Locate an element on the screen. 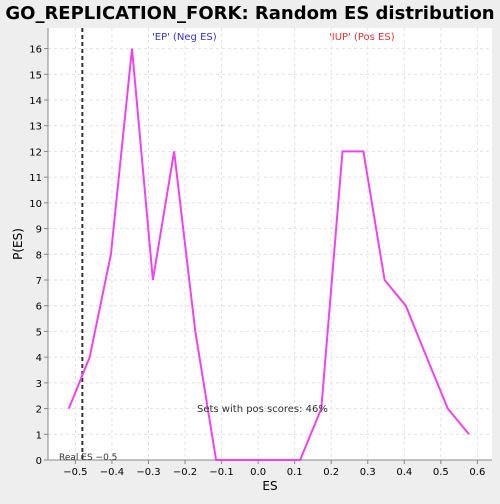 The width and height of the screenshot is (500, 504). pos-scores-annotation: Sets with pos scores: 46% is located at coordinates (262, 409).